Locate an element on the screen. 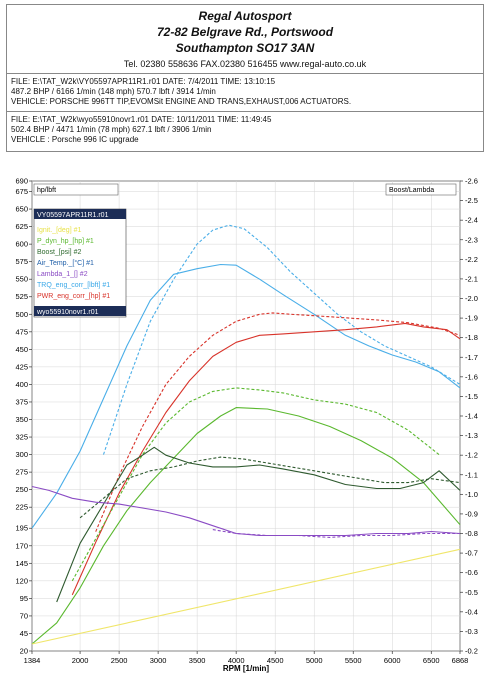 This screenshot has height=693, width=490. y-right-tick-label: -1.7 is located at coordinates (471, 357).